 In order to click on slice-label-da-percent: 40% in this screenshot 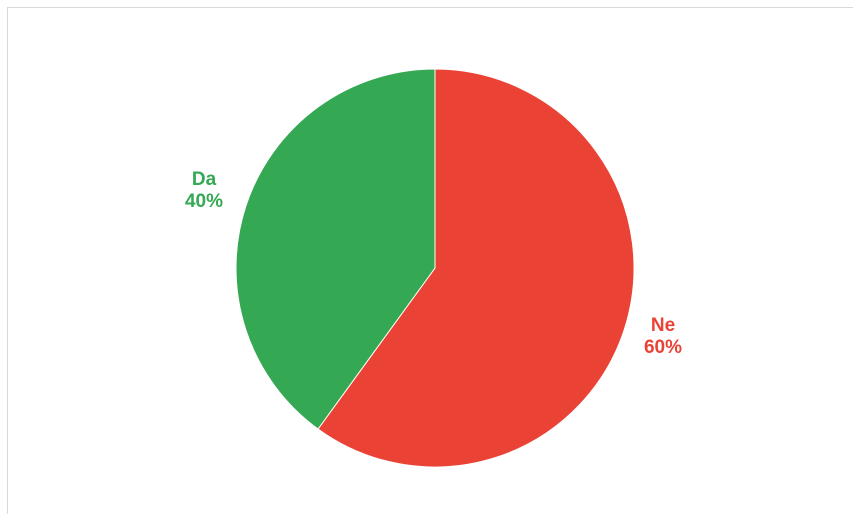, I will do `click(204, 201)`.